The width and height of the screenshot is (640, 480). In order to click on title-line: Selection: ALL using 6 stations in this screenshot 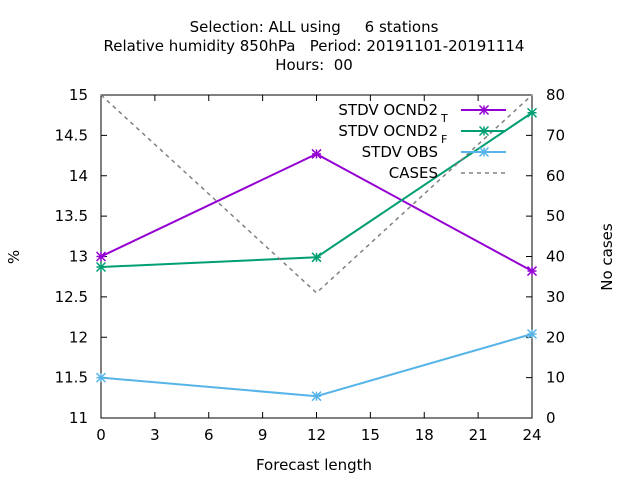, I will do `click(314, 27)`.